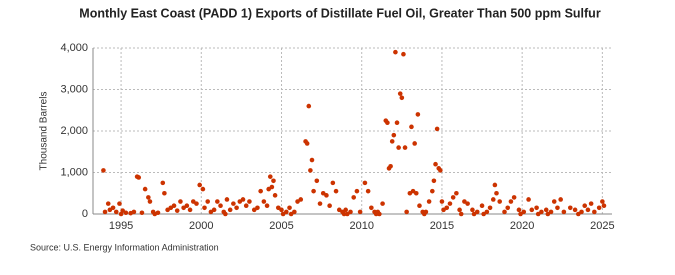  Describe the element at coordinates (74, 89) in the screenshot. I see `y-tick-label: 3,000` at that location.